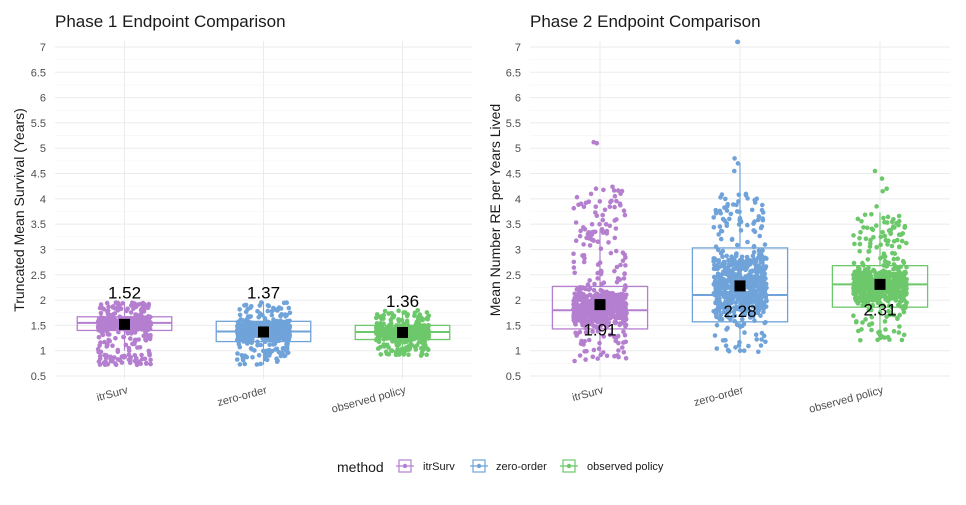  I want to click on phase2-ytick-label: 1, so click(518, 352).